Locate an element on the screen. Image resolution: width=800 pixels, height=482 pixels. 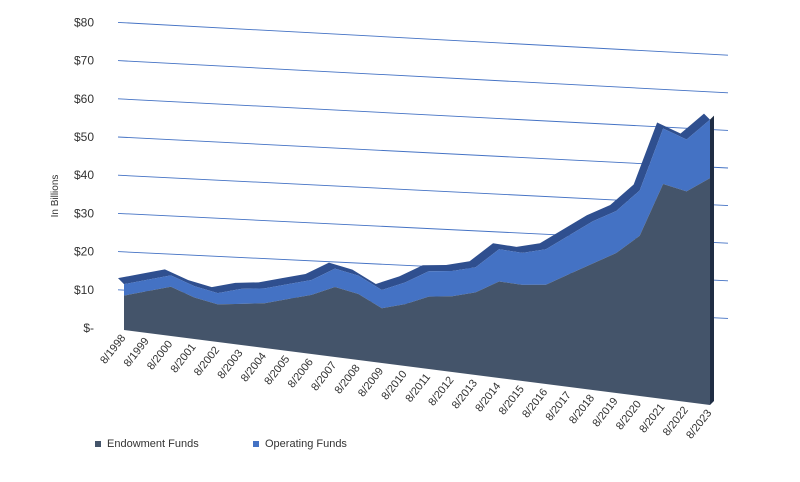
y-axis-ticks: $- $10 $20 $30 $40 $50 $60 $70 $80 is located at coordinates (84, 175).